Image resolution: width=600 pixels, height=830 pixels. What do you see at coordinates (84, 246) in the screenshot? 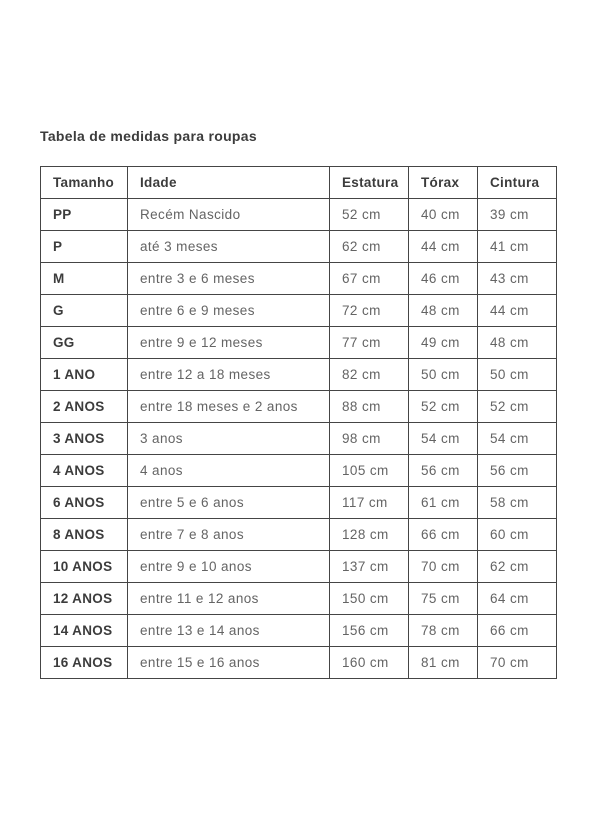
I see `size-cell: P` at bounding box center [84, 246].